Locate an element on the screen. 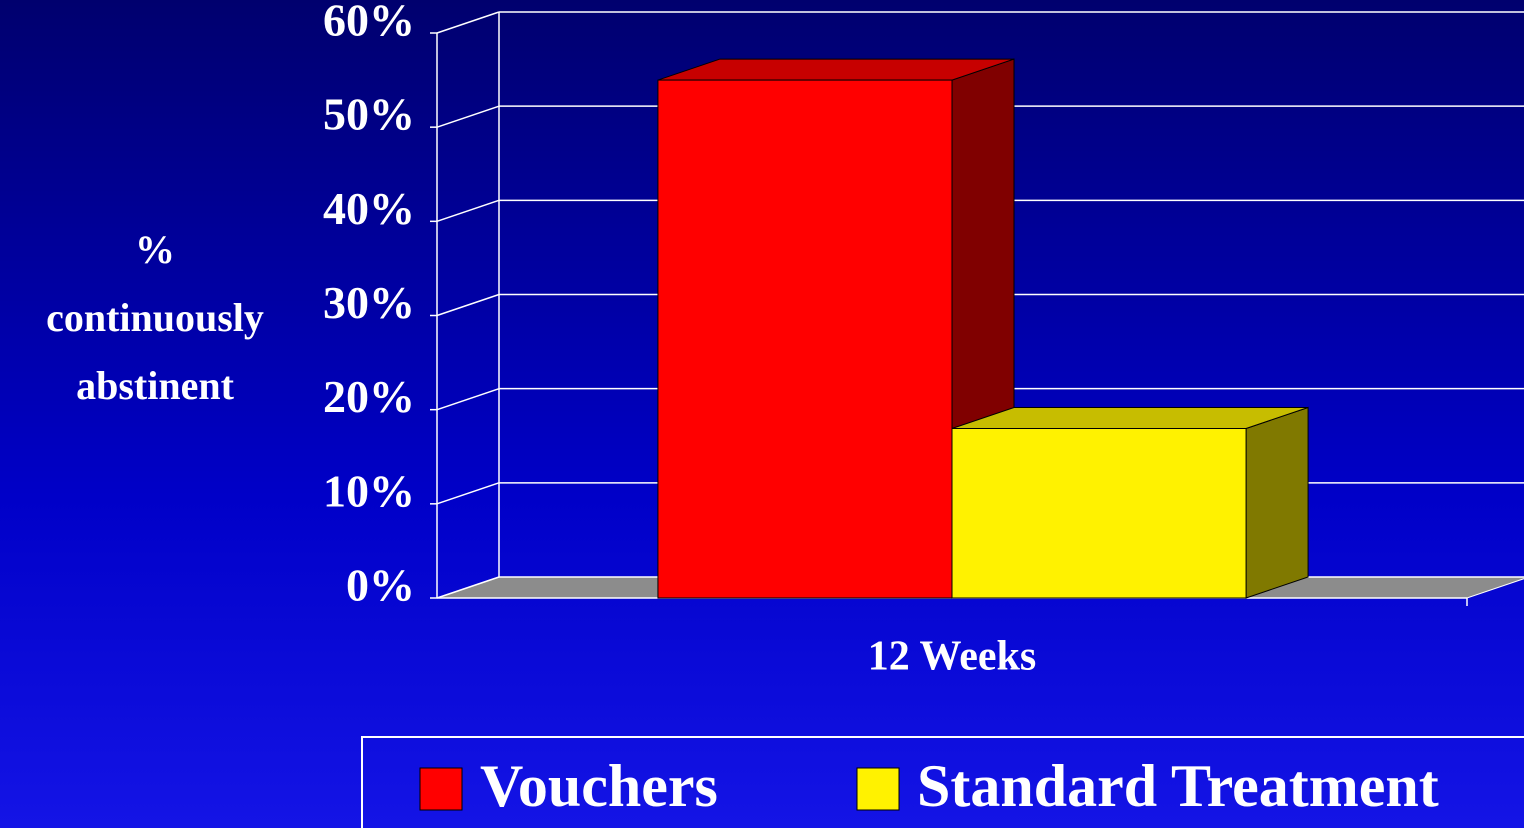 The height and width of the screenshot is (828, 1524). y-tick-label: 10% is located at coordinates (369, 490).